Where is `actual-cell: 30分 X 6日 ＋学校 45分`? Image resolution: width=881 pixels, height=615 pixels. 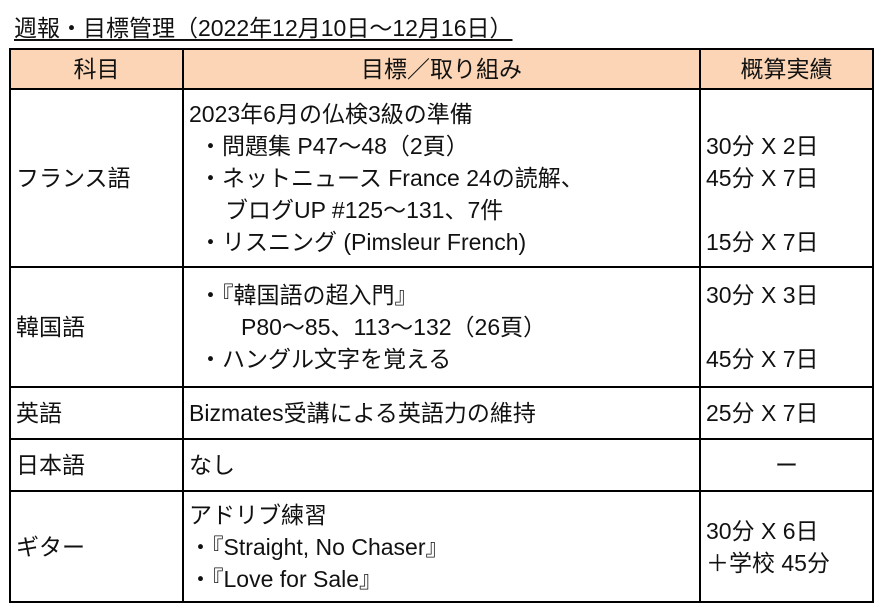
actual-cell: 30分 X 6日 ＋学校 45分 is located at coordinates (786, 546).